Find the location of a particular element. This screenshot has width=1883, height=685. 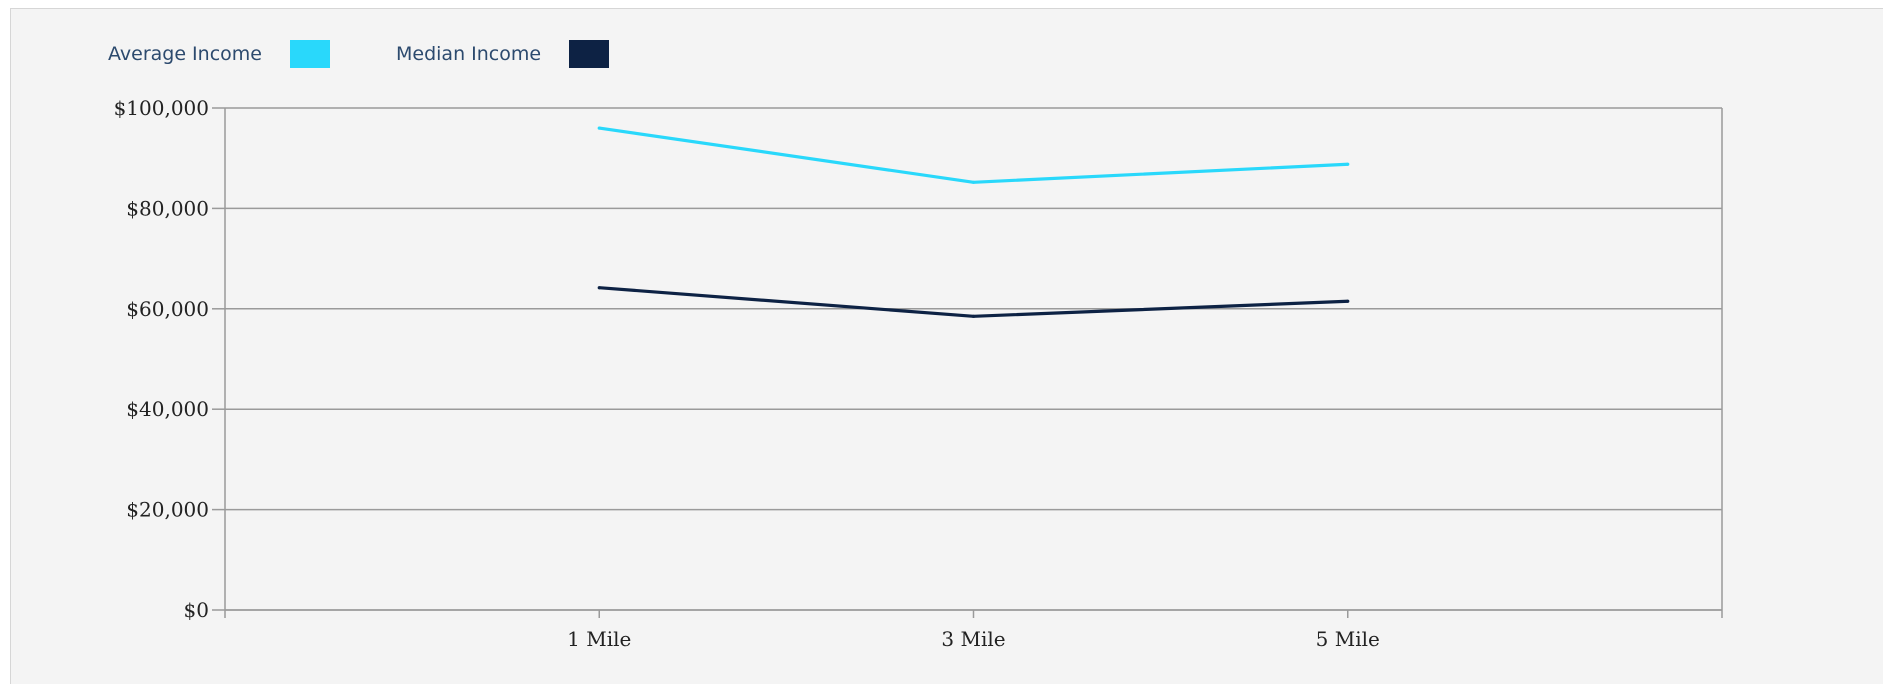

legend-swatch-average-income is located at coordinates (309, 54).